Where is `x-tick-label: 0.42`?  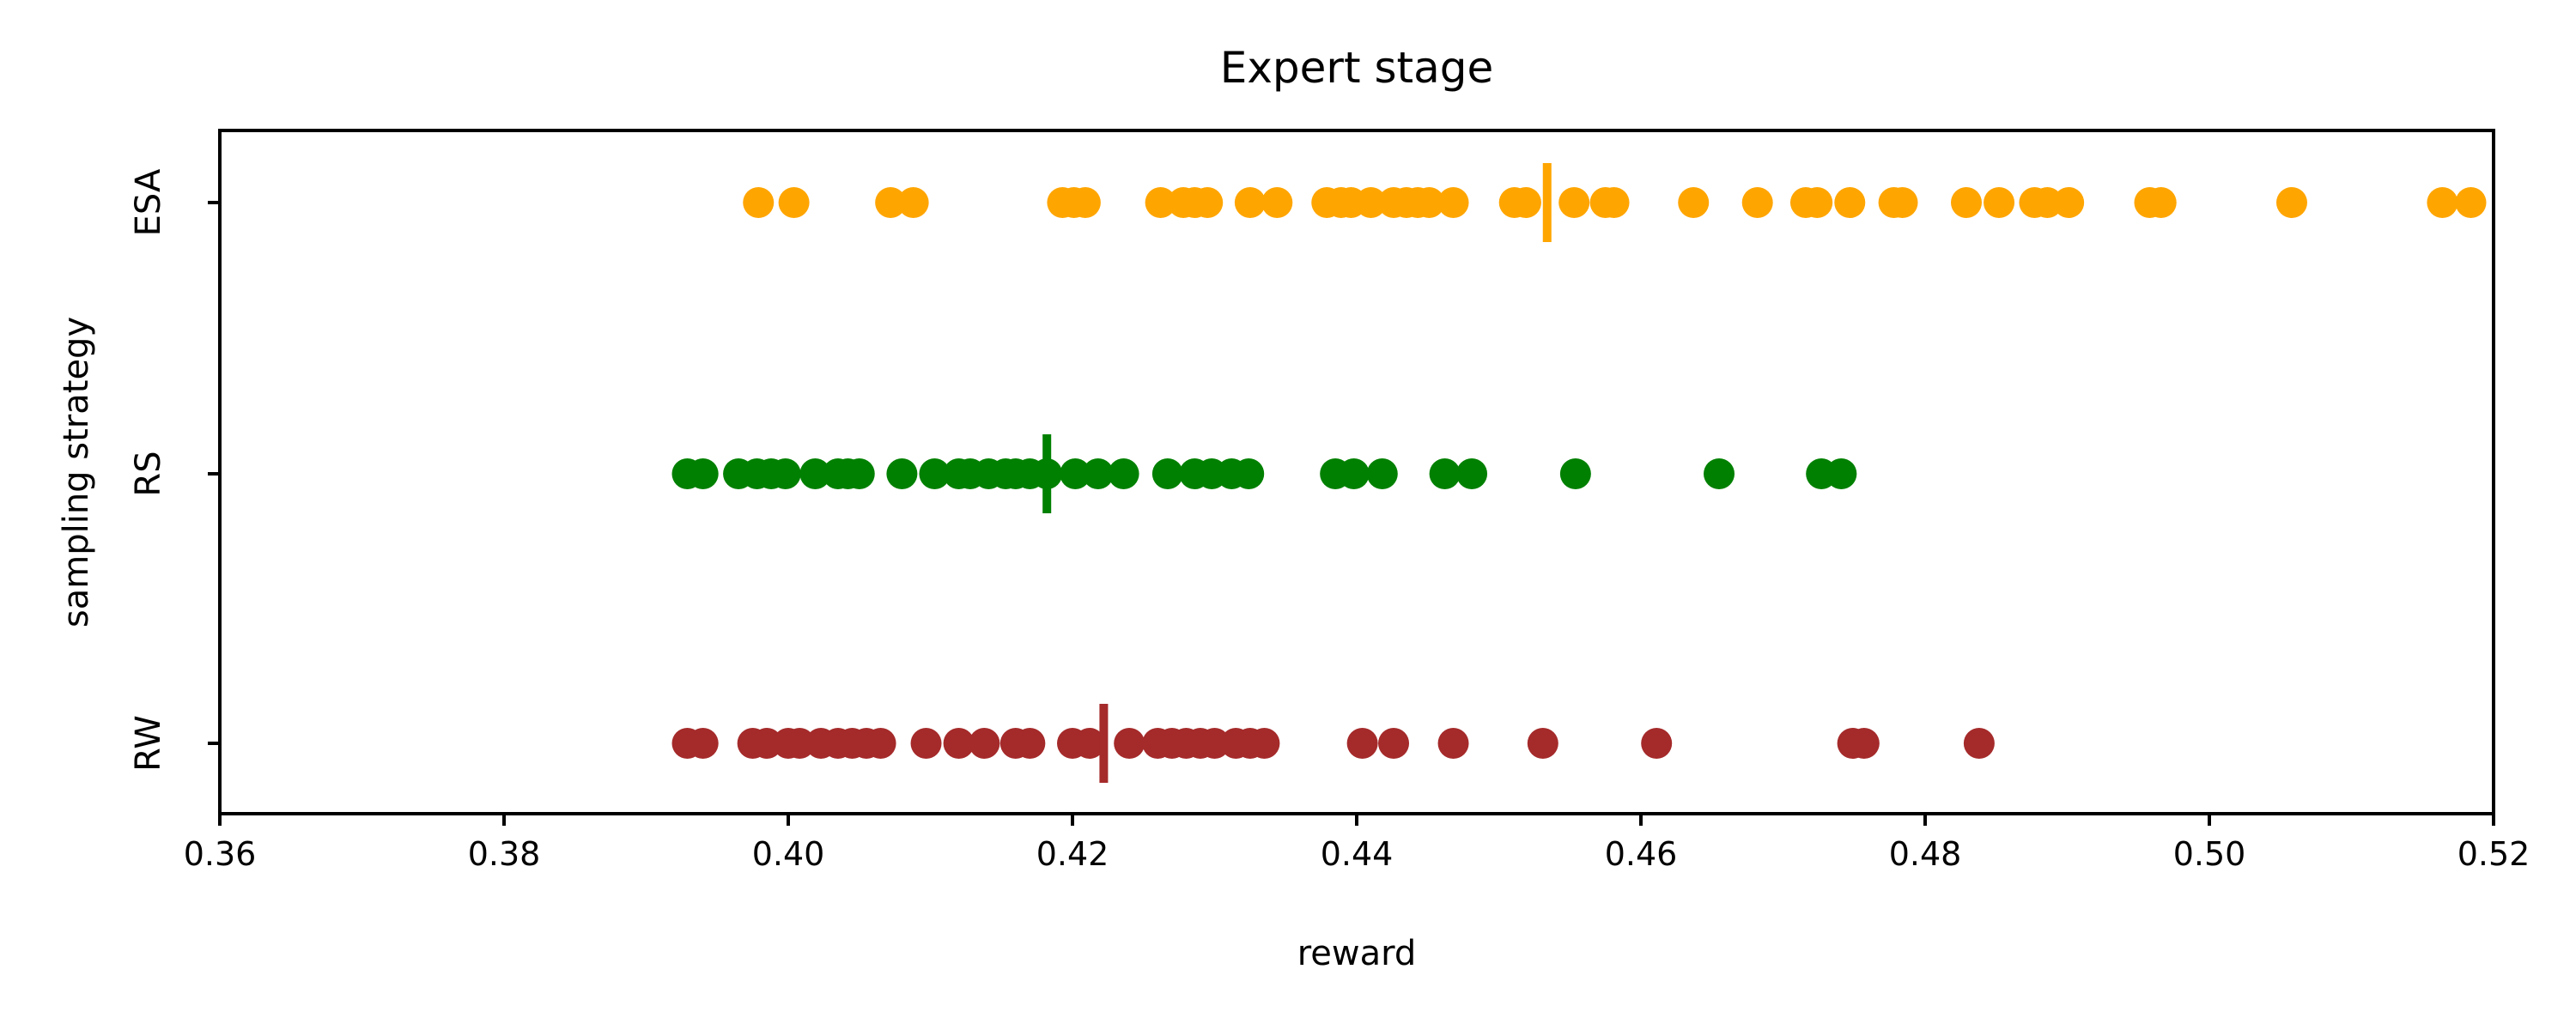 x-tick-label: 0.42 is located at coordinates (1072, 854).